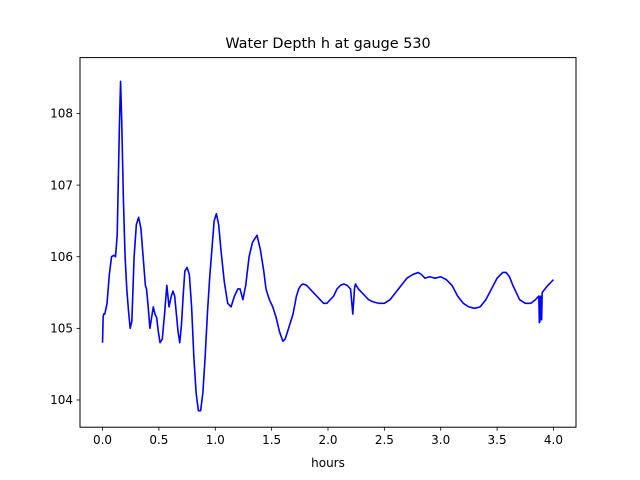 This screenshot has height=480, width=640. I want to click on x-tick-label: 0.0, so click(102, 440).